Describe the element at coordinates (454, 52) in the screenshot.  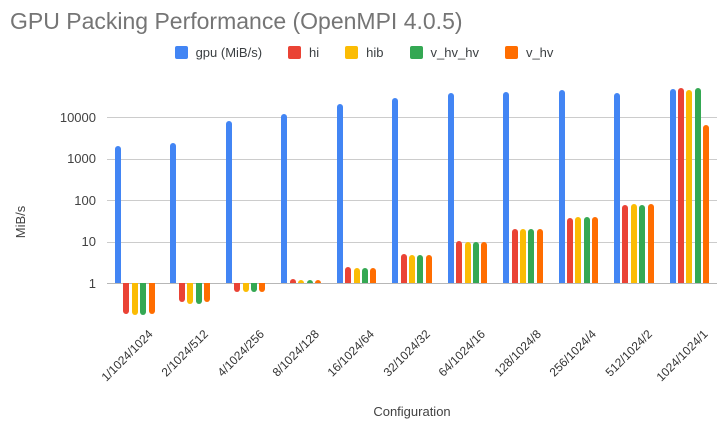
I see `legend-label: v_hv_hv` at that location.